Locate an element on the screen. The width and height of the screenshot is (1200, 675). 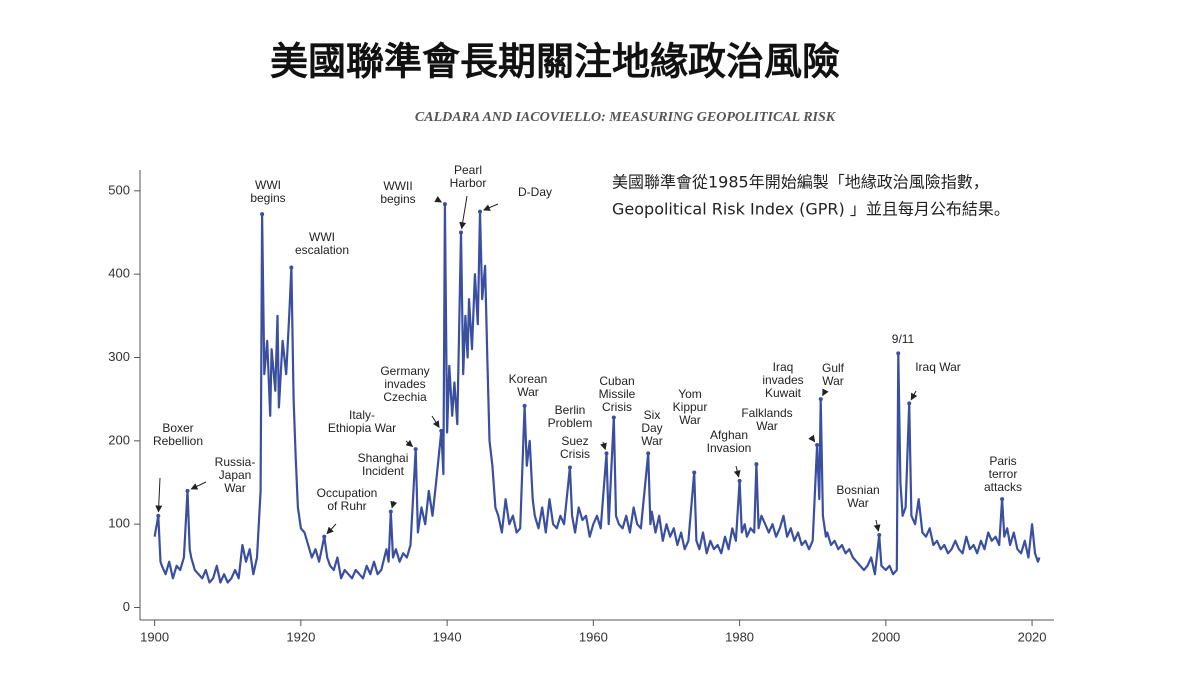
x-tick-label: 1980 is located at coordinates (739, 636).